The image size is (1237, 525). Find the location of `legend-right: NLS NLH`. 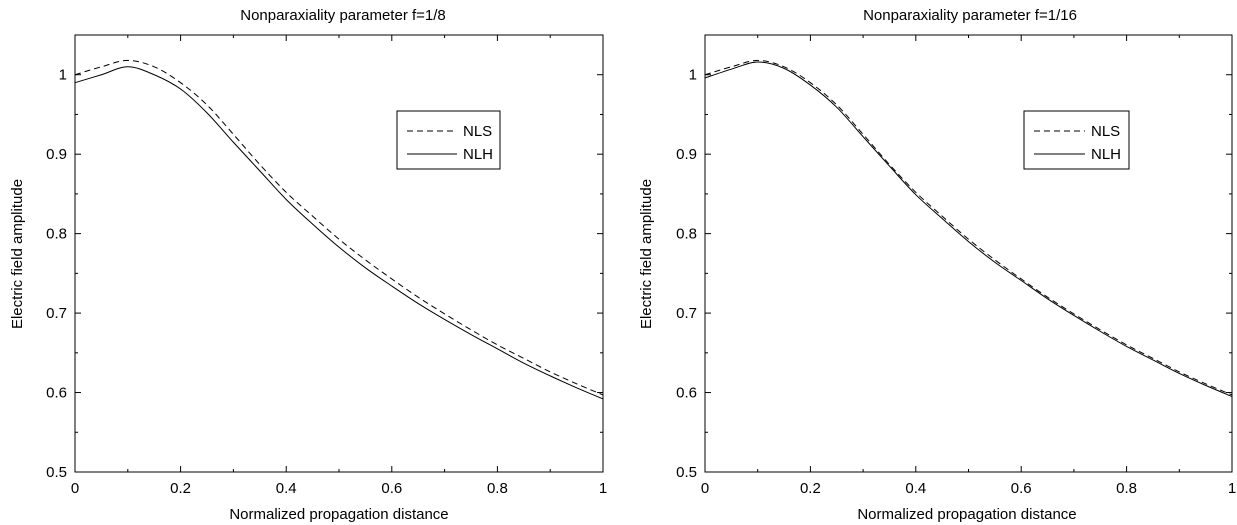

legend-right: NLS NLH is located at coordinates (1076, 140).